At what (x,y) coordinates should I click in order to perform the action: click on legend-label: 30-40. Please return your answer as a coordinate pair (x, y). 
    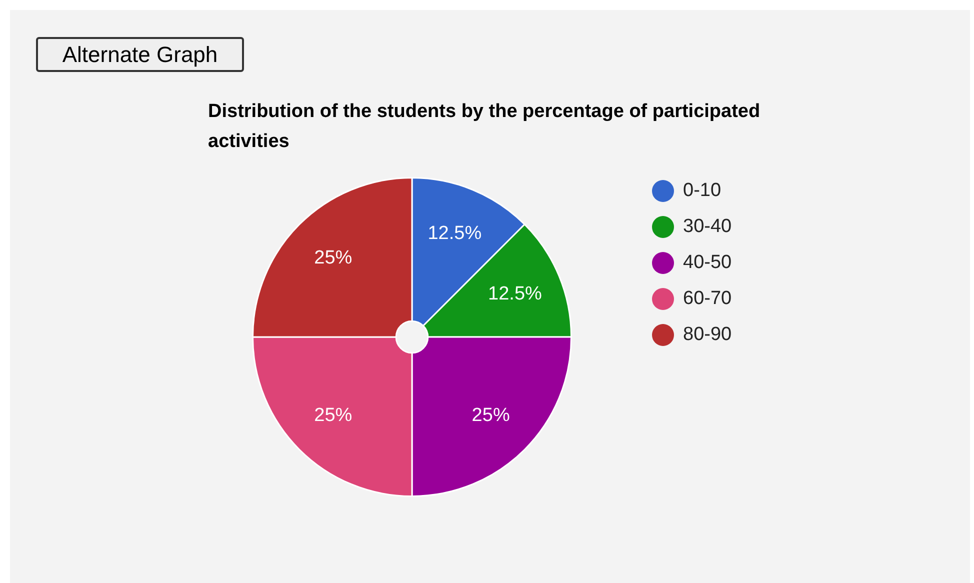
    Looking at the image, I should click on (707, 227).